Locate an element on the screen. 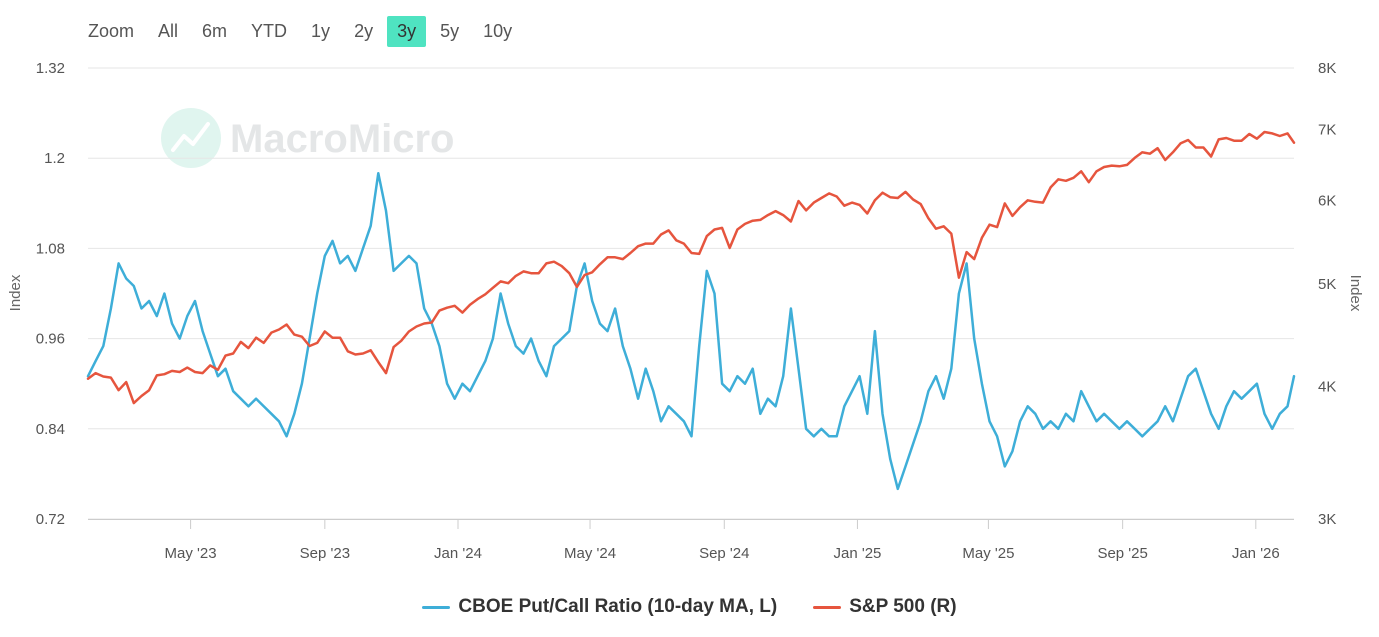 This screenshot has height=637, width=1379. right-y-axis: 3K 4K 5K 6K 7K 8K is located at coordinates (1327, 294).